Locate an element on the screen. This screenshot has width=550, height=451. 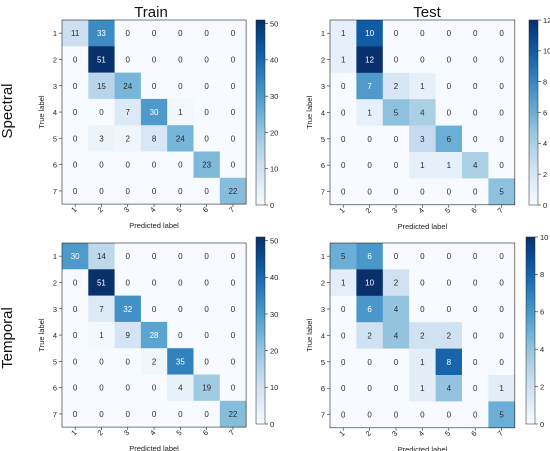
y-tick-label: 1 is located at coordinates (323, 33).